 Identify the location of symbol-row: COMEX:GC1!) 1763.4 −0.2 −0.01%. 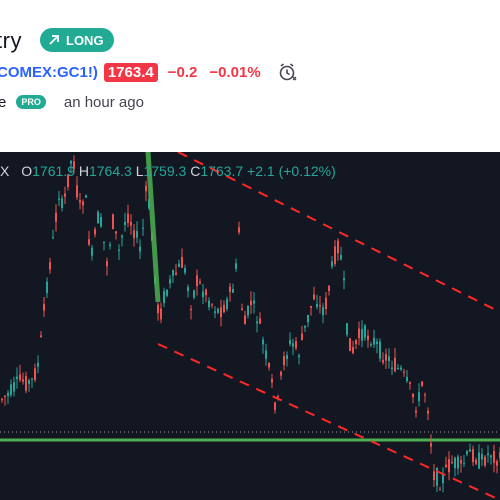
(149, 72).